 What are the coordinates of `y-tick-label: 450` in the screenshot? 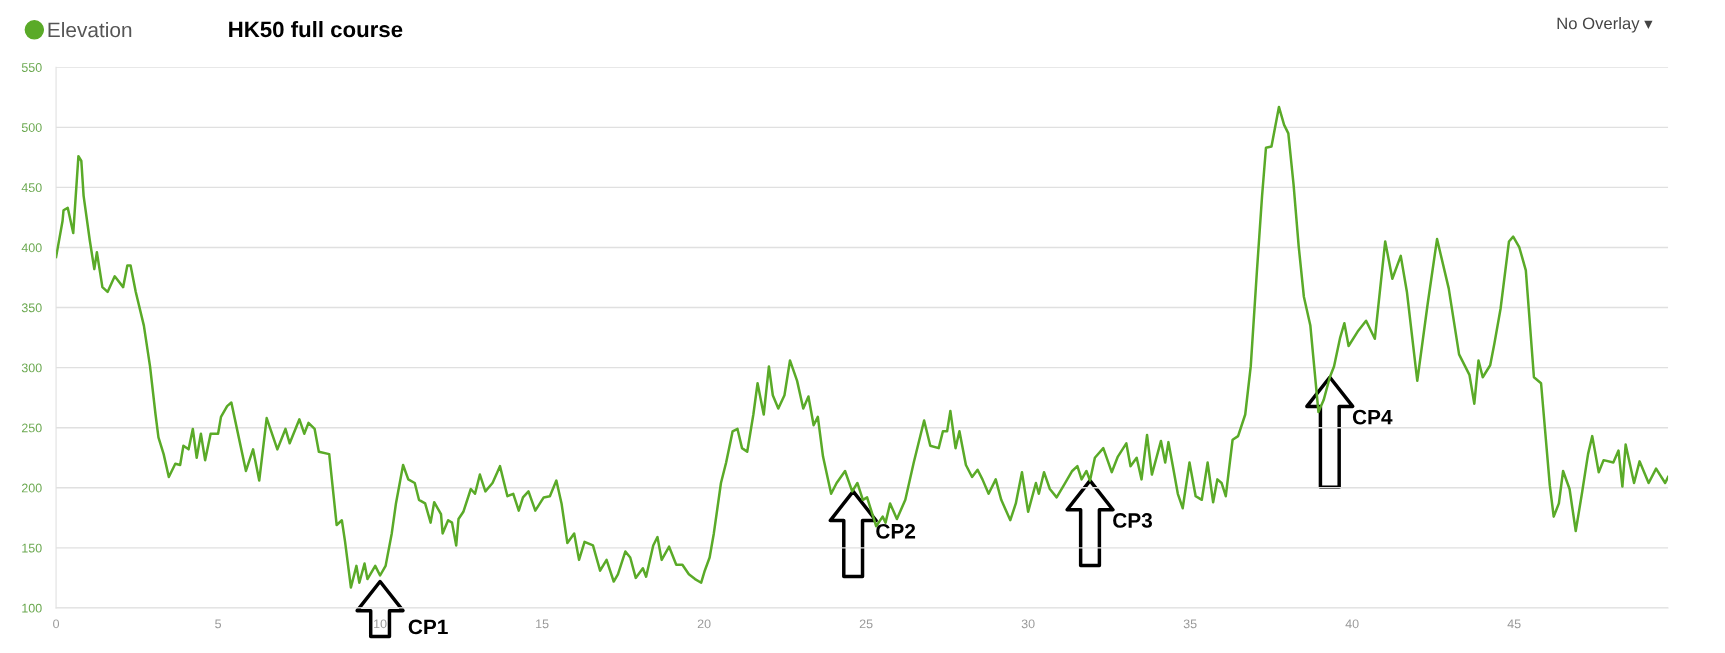 It's located at (31, 188).